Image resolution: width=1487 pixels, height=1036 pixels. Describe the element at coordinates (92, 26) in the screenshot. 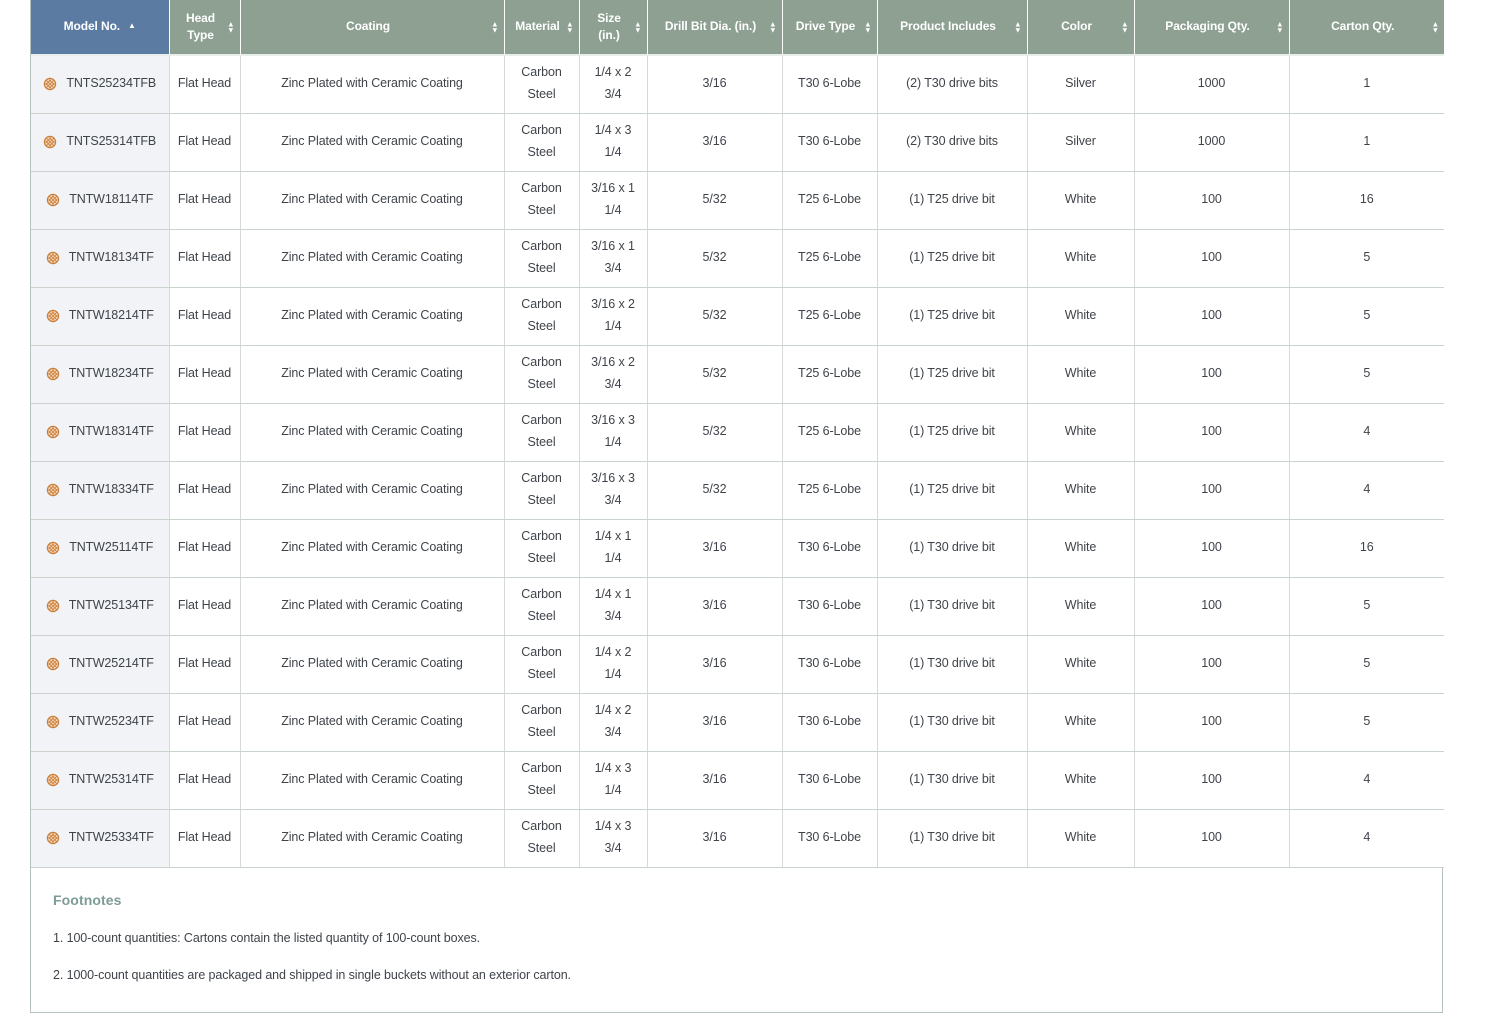

I see `column-label: Model No.` at that location.